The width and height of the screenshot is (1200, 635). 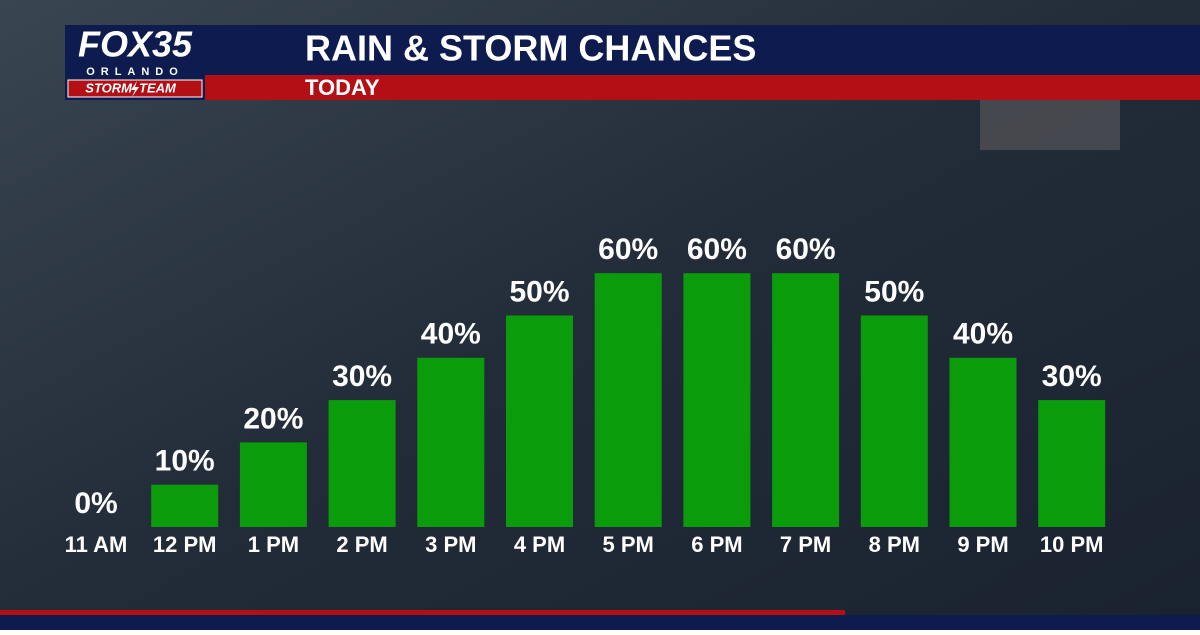 What do you see at coordinates (185, 544) in the screenshot?
I see `x-tick-label: 12 PM` at bounding box center [185, 544].